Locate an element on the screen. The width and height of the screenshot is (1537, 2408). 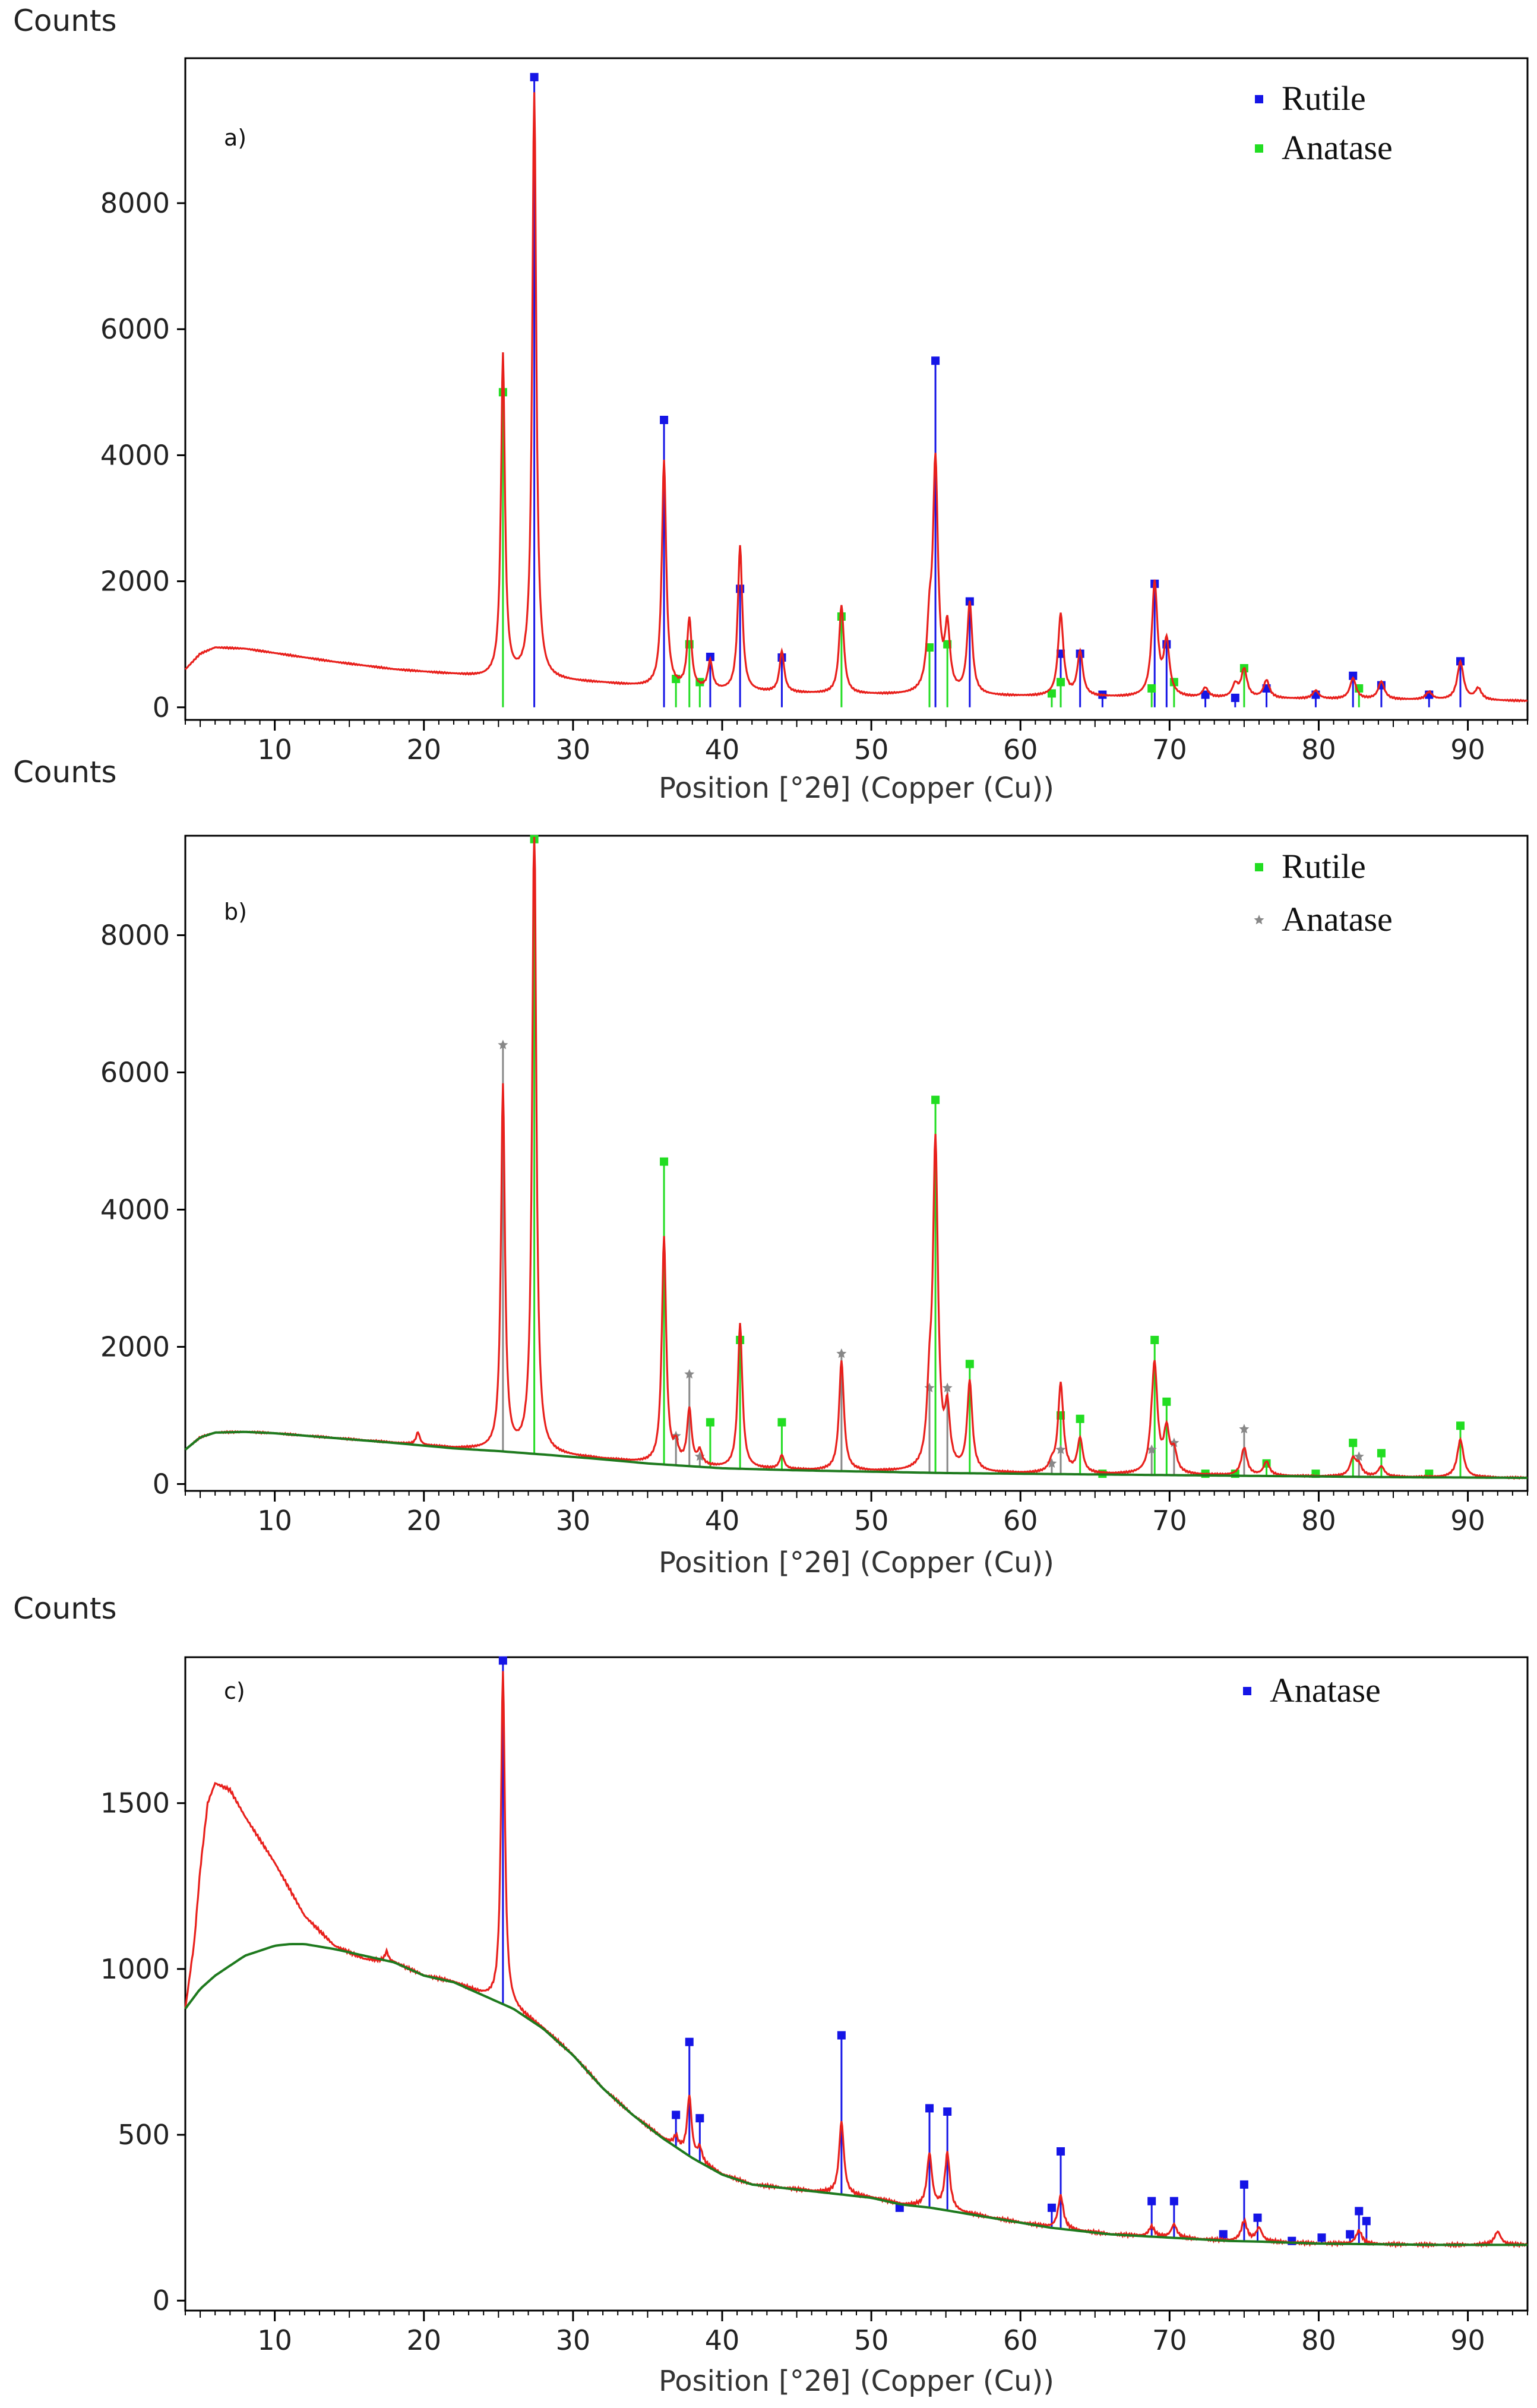
background-curve-line is located at coordinates (856, 1455).